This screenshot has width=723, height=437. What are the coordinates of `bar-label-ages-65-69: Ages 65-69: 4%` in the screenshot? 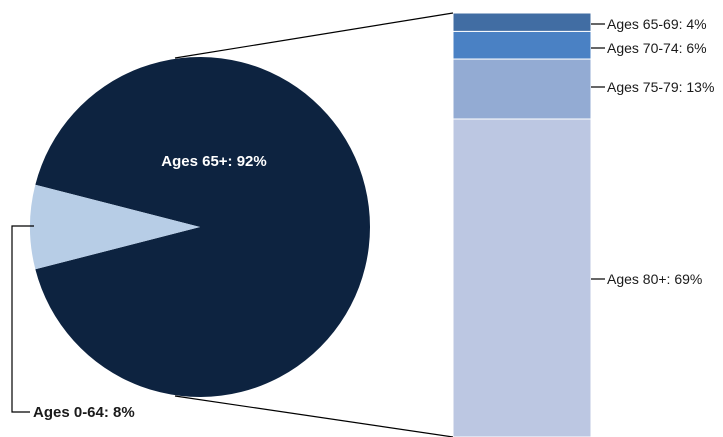 It's located at (657, 24).